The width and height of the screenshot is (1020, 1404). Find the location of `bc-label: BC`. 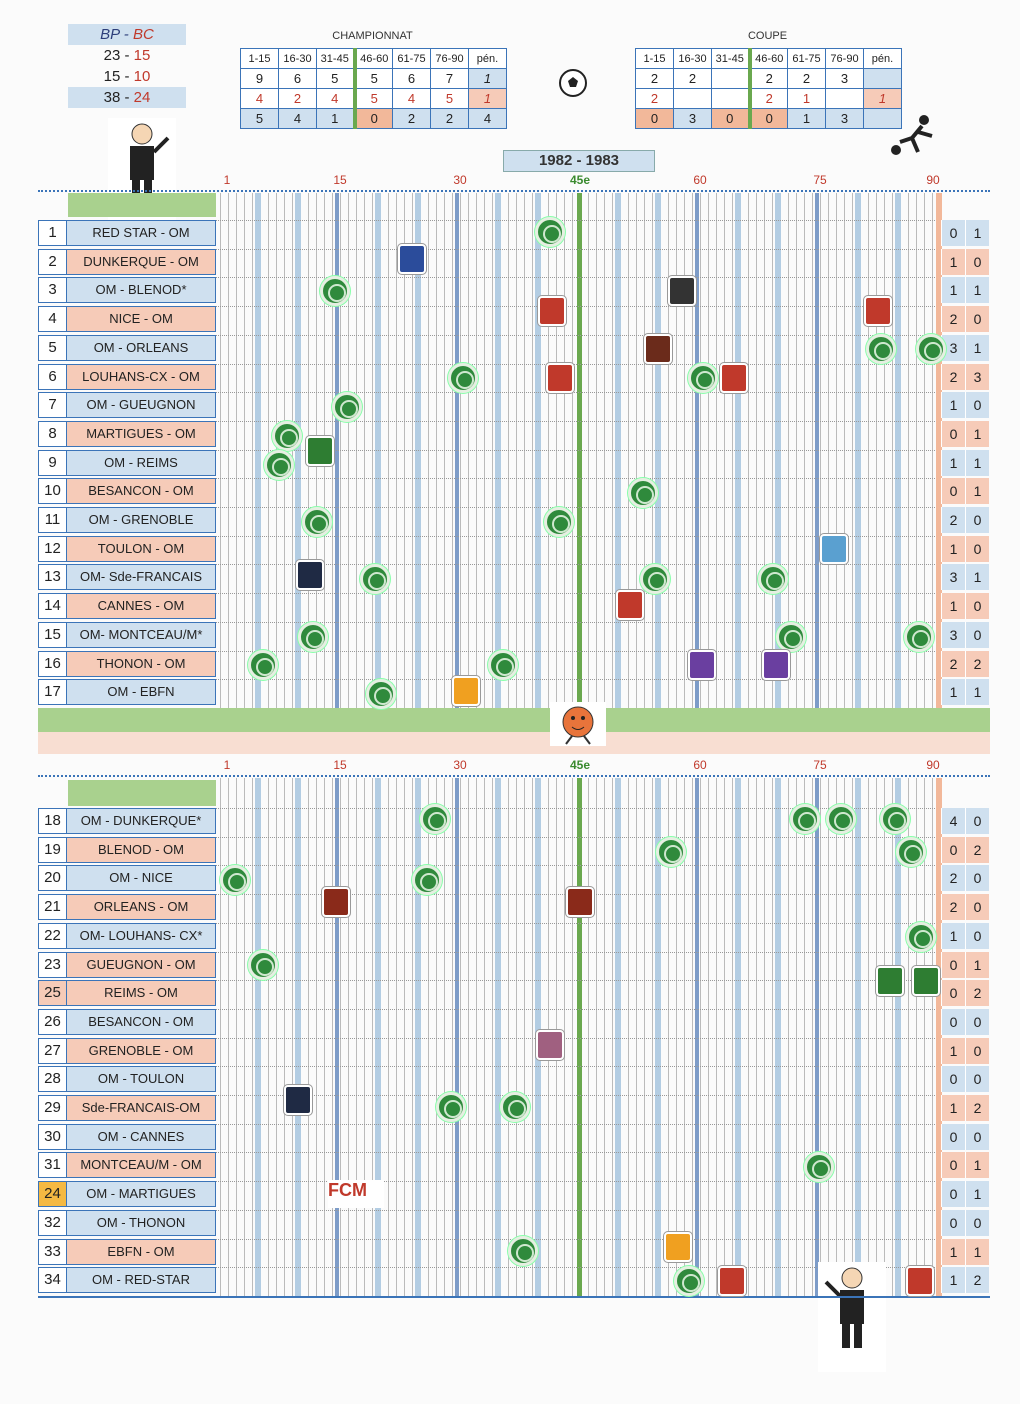

bc-label: BC is located at coordinates (143, 34).